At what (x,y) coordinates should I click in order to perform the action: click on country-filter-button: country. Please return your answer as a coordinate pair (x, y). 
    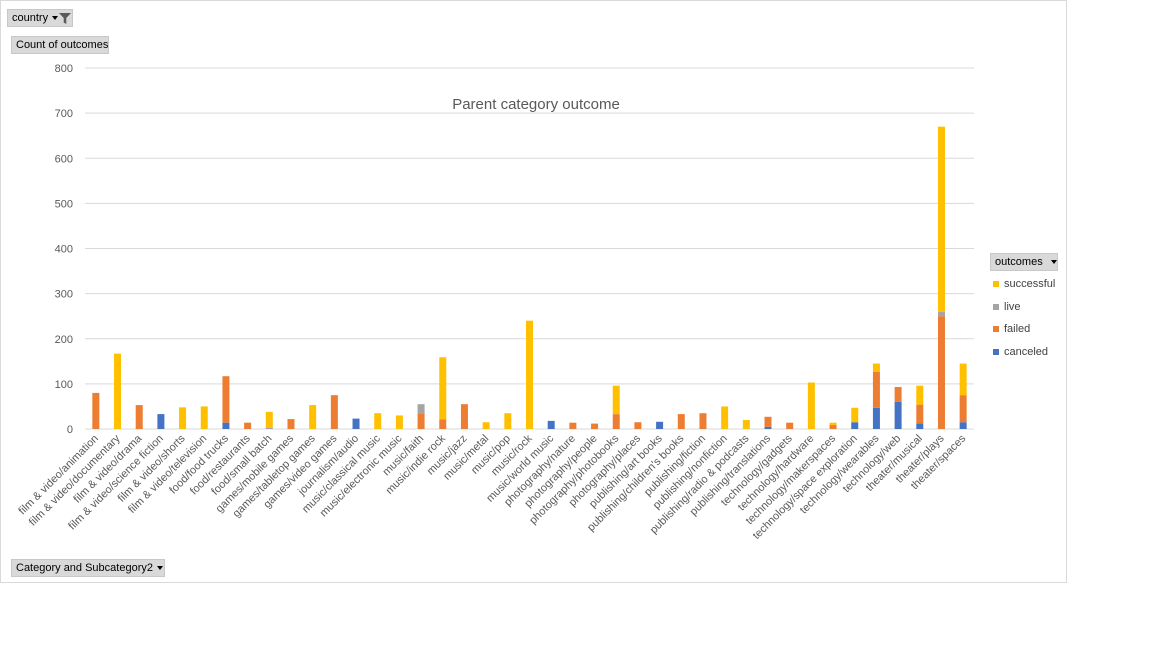
    Looking at the image, I should click on (40, 18).